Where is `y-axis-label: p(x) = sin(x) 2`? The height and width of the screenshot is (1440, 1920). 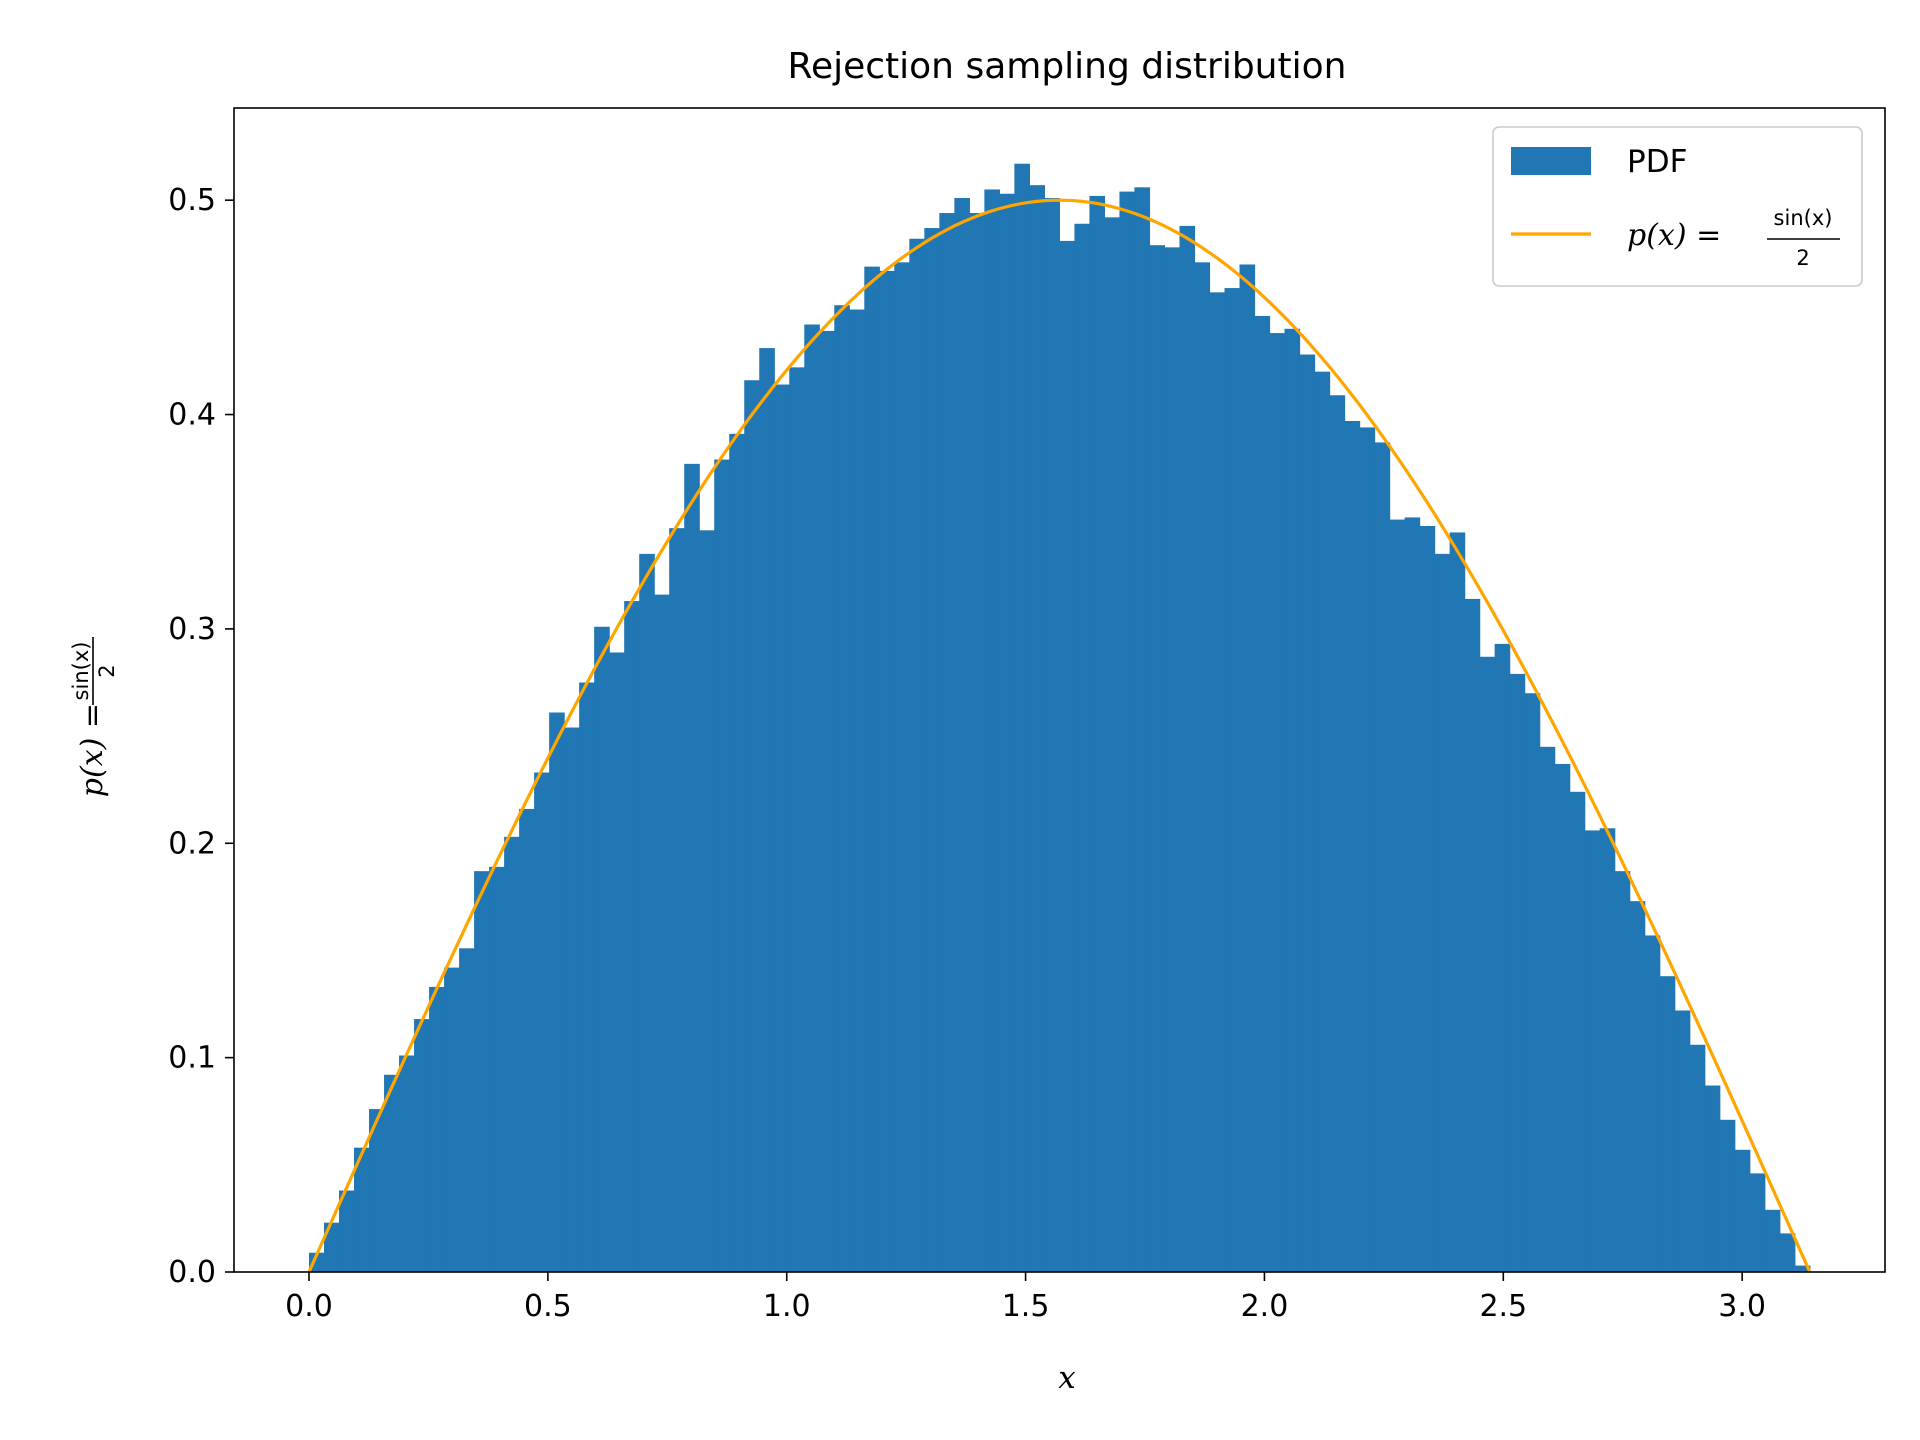
y-axis-label: p(x) = sin(x) 2 is located at coordinates (94, 717).